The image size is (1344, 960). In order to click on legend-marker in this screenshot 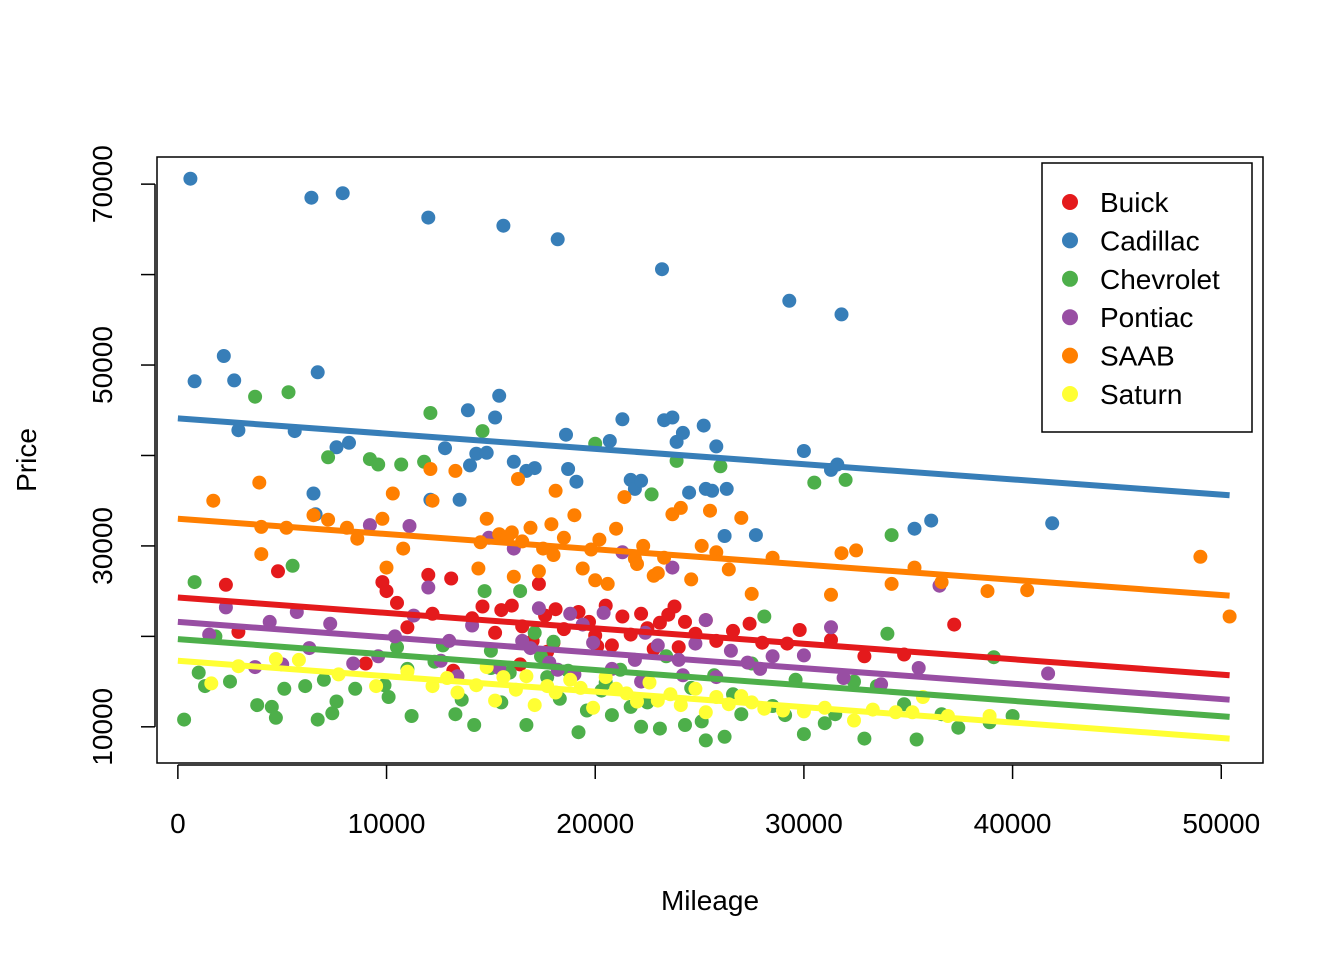, I will do `click(1070, 355)`.